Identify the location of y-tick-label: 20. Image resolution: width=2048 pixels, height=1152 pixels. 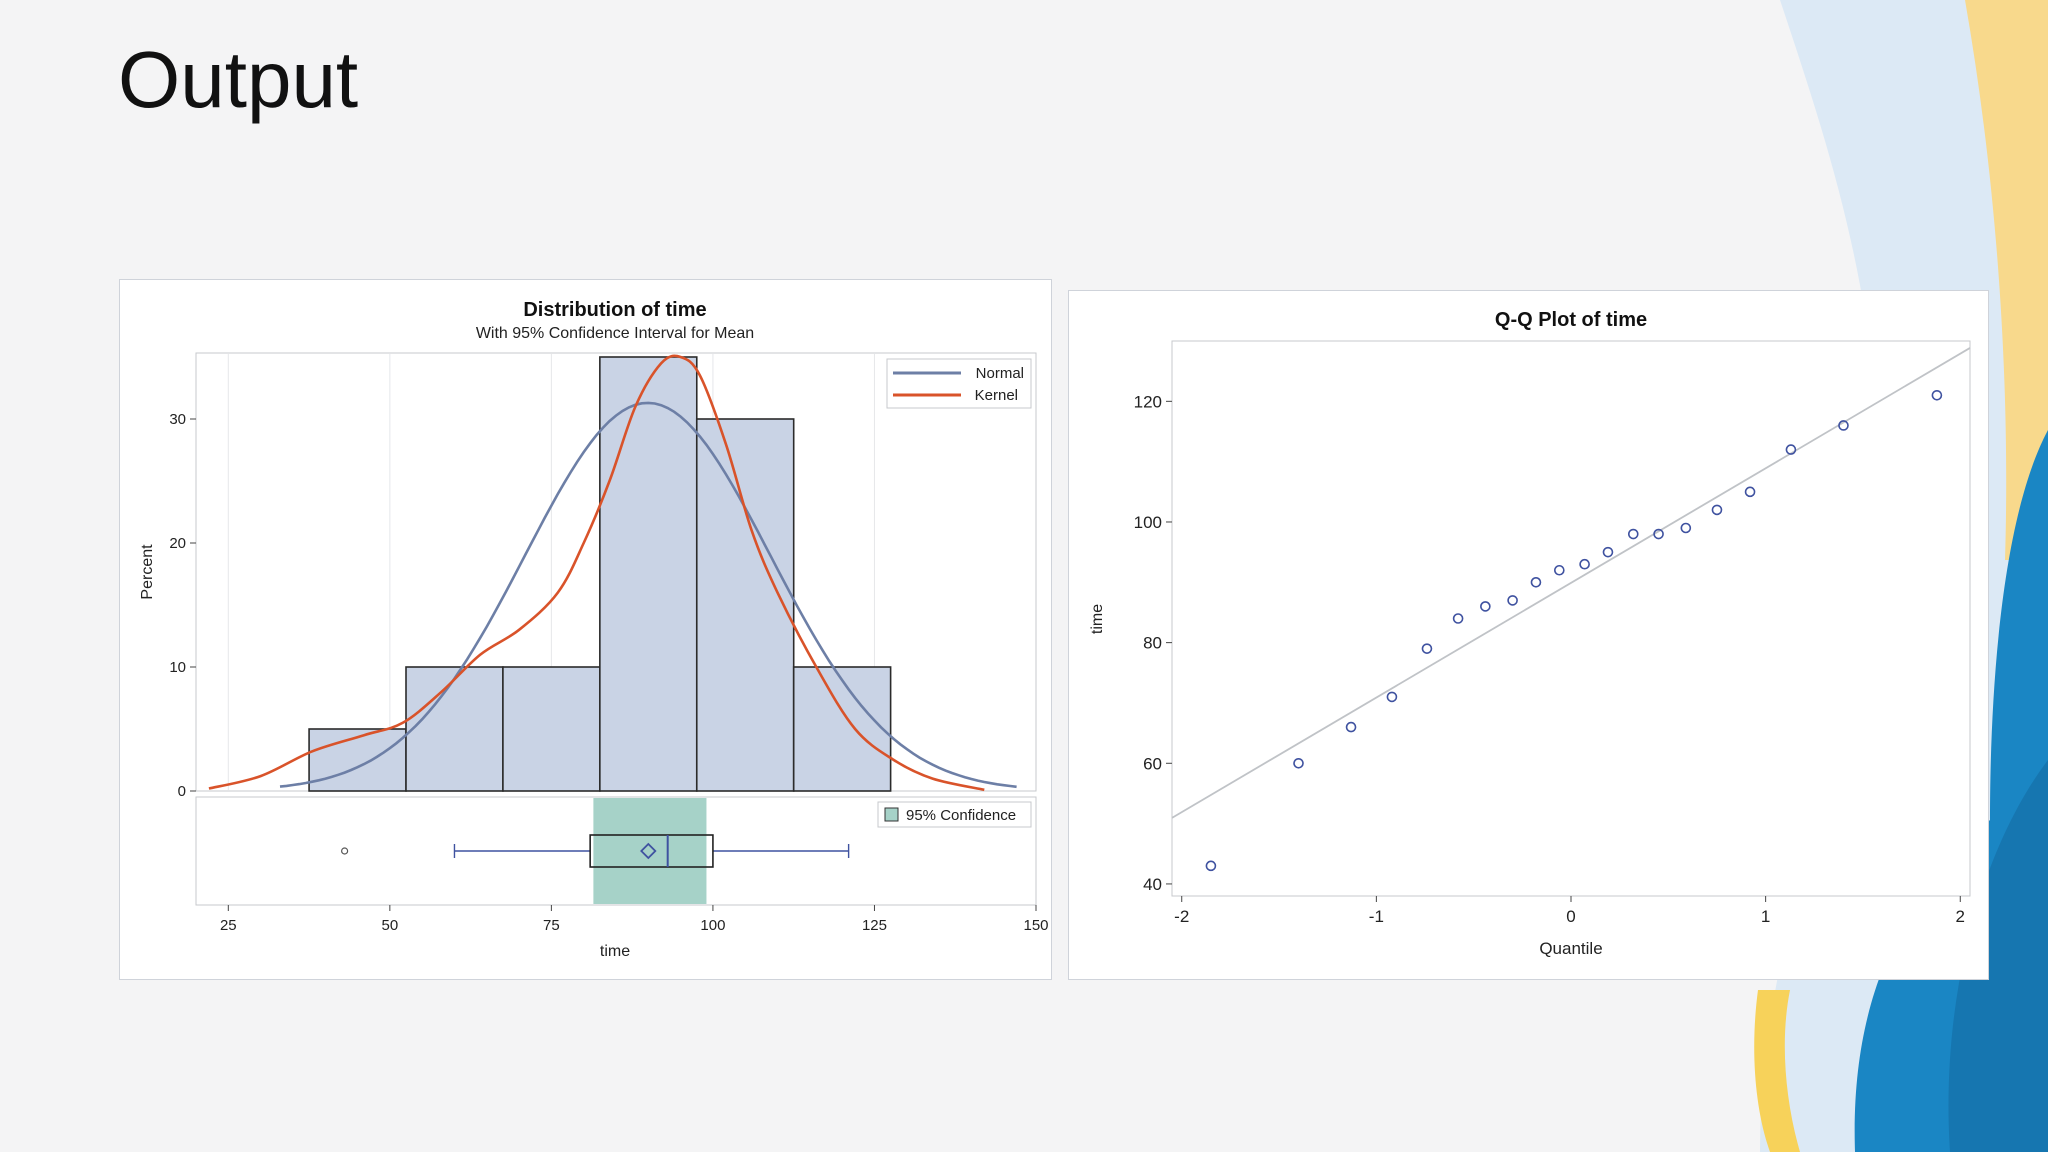
(177, 543).